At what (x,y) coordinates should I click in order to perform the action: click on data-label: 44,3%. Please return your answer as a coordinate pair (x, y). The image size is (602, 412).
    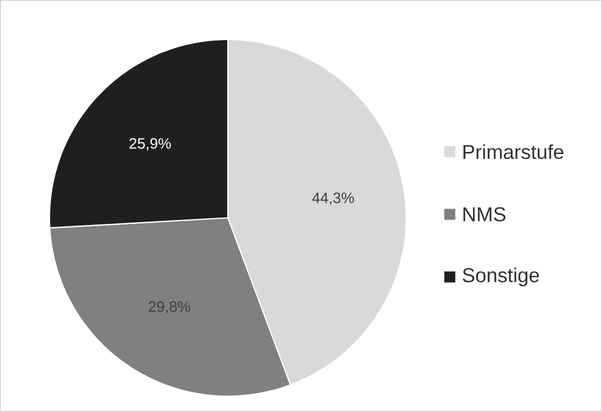
    Looking at the image, I should click on (333, 199).